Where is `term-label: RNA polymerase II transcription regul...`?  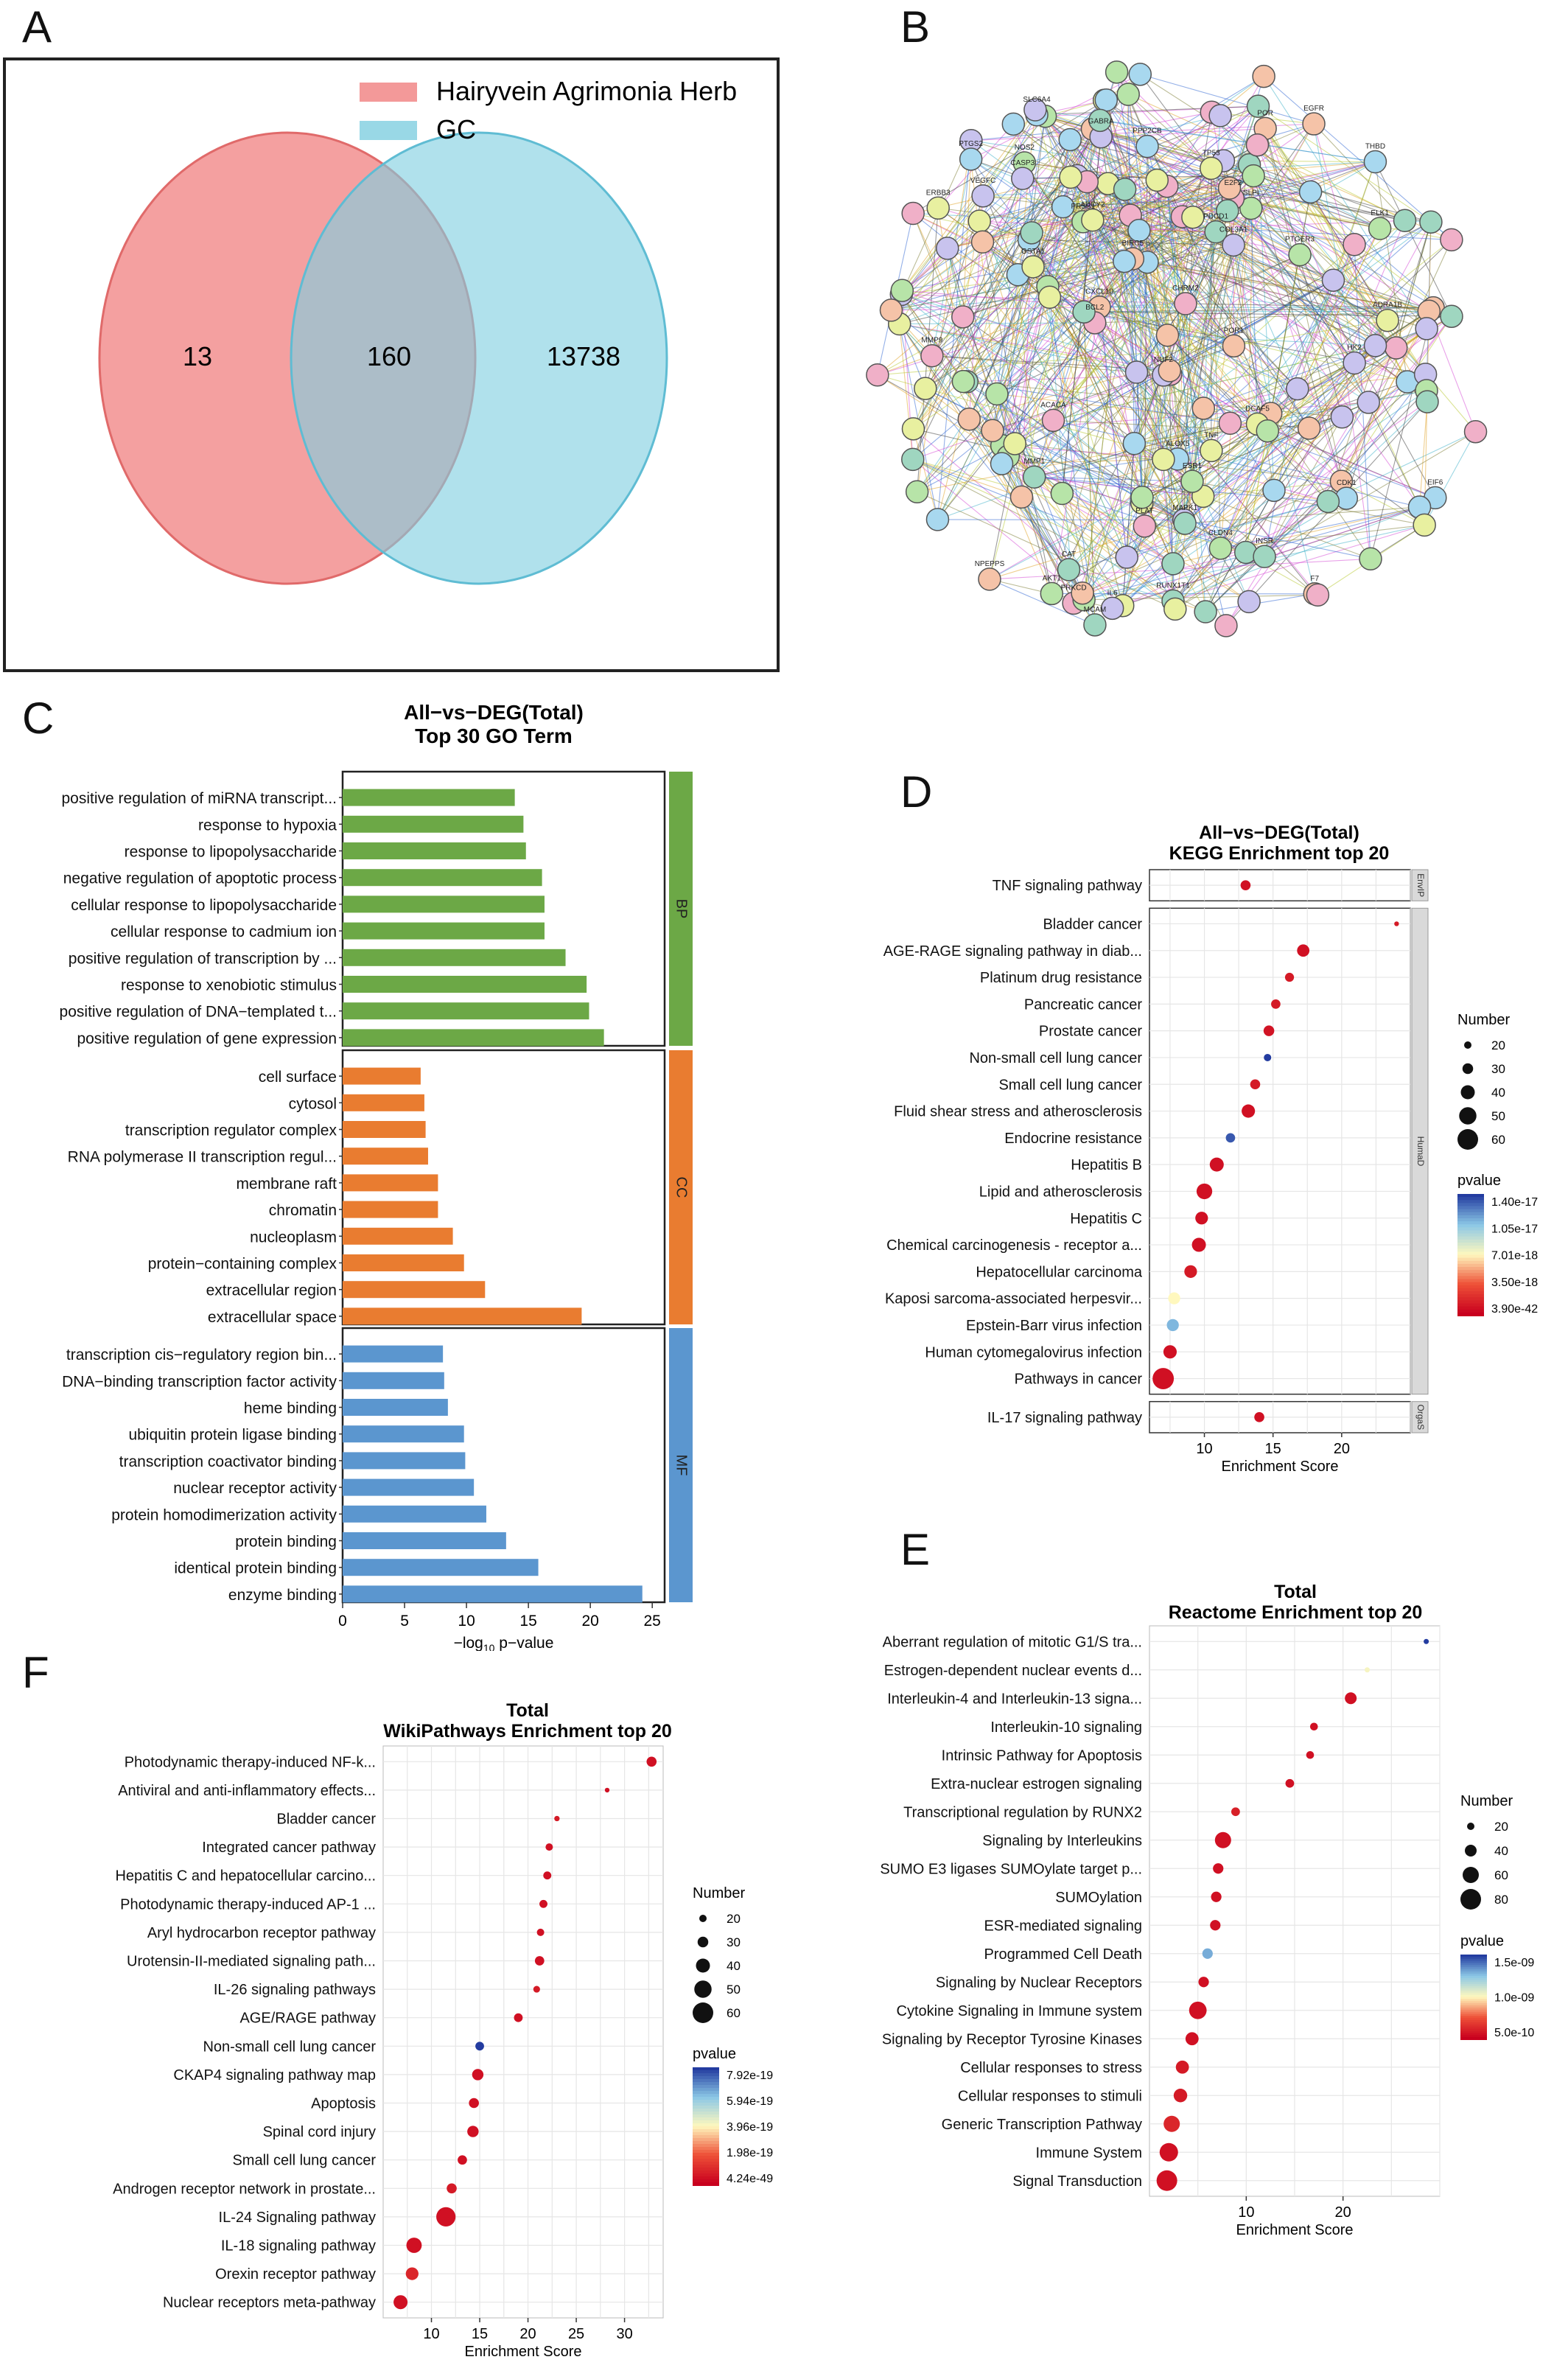 term-label: RNA polymerase II transcription regul... is located at coordinates (203, 1157).